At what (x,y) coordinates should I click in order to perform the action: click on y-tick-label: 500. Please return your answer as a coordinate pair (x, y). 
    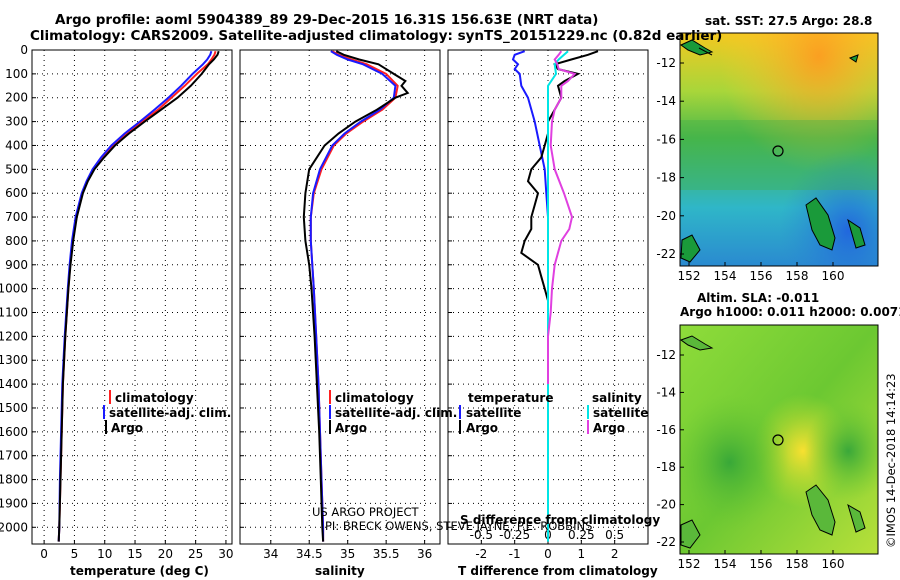
    Looking at the image, I should click on (16, 169).